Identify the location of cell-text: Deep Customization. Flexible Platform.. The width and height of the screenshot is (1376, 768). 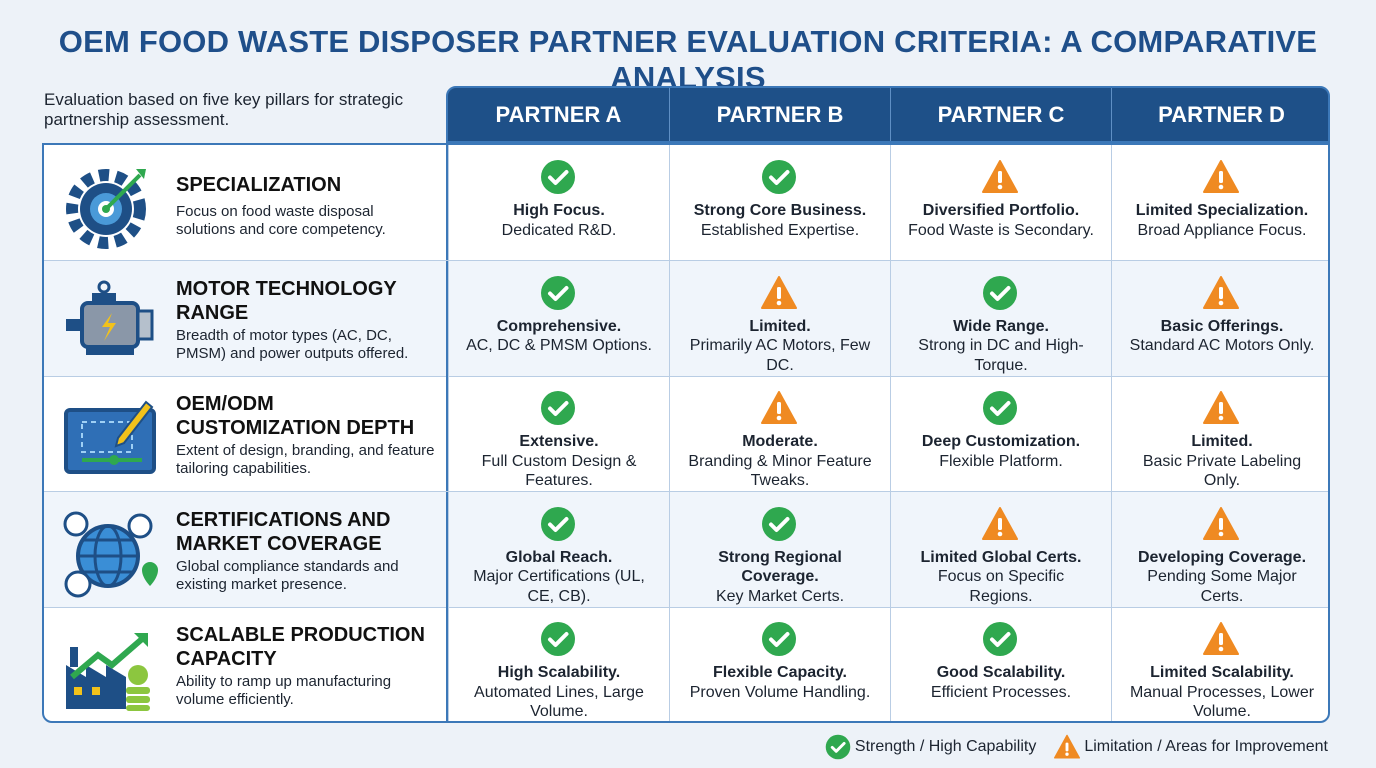
(1001, 451).